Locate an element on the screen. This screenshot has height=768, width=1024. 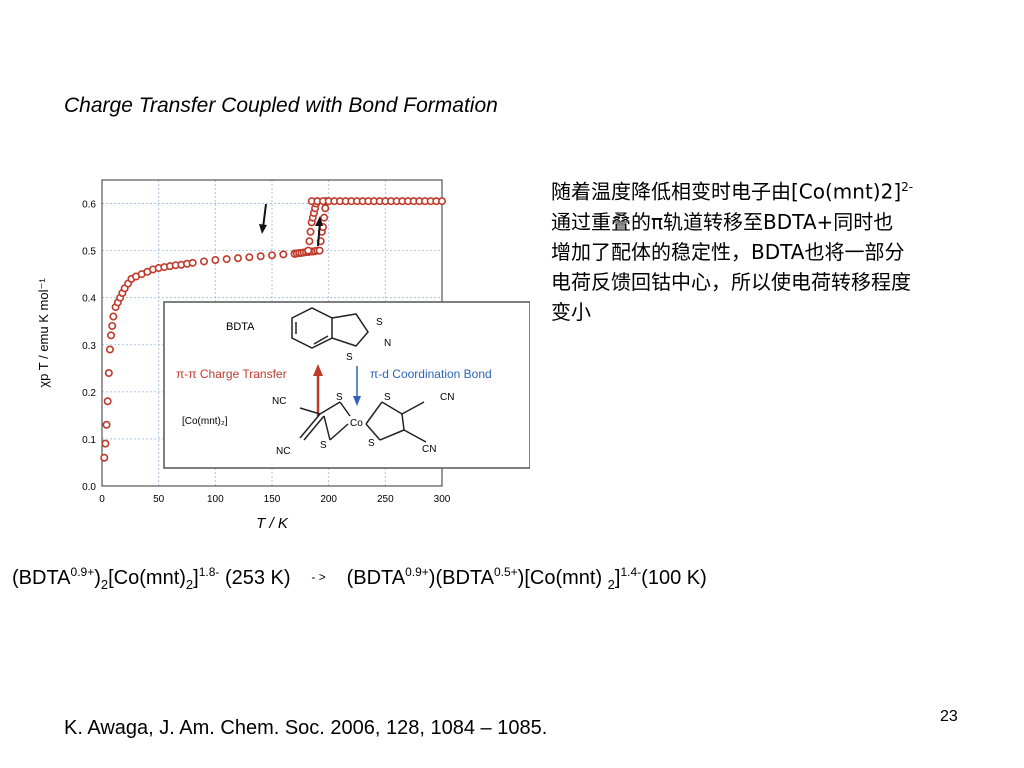
description-line-text: 随着温度降低相变时电子由[Co(mnt)2] is located at coordinates (726, 191).